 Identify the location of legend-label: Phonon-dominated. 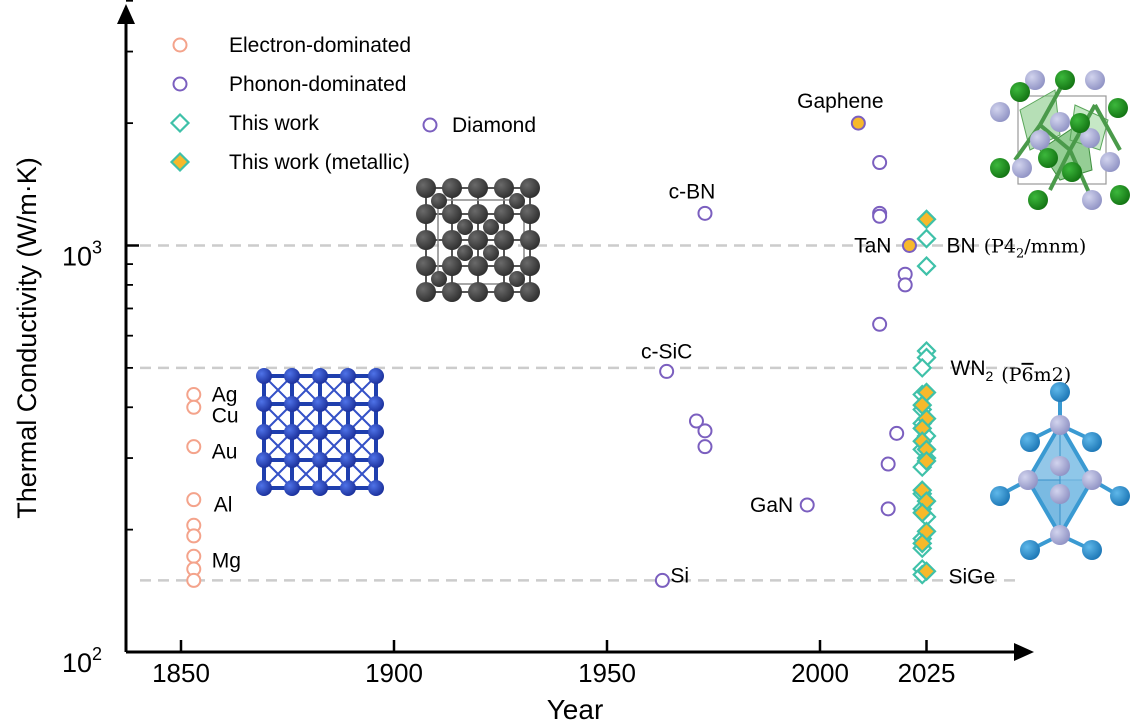
(317, 84).